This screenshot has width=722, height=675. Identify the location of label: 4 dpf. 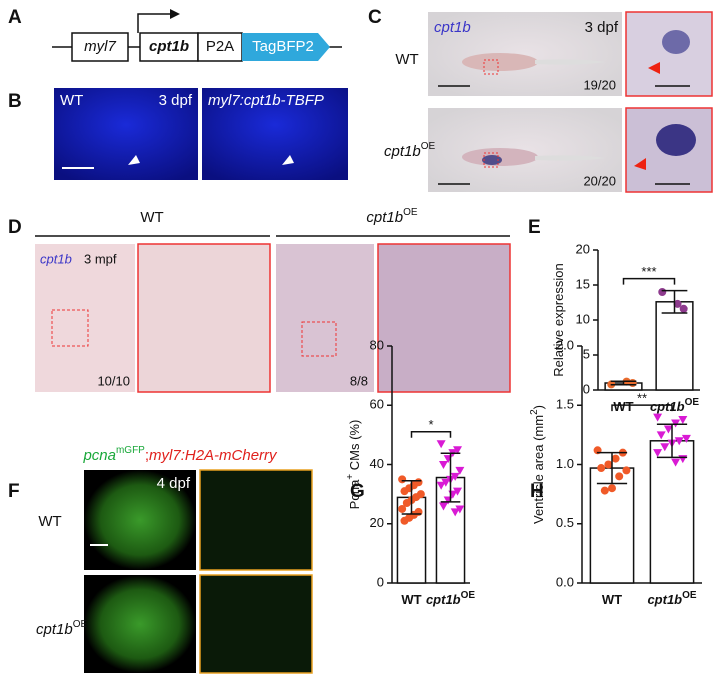
(174, 483).